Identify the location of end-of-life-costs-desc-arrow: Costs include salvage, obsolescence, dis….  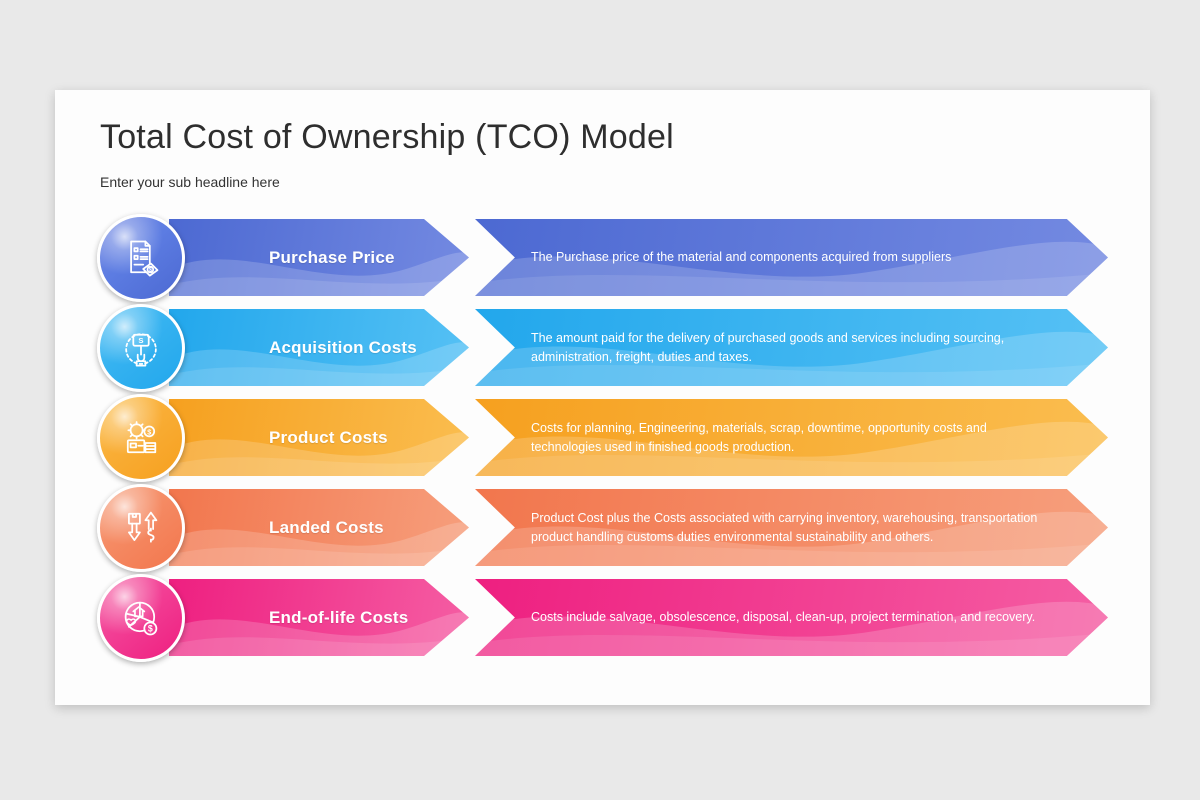
(791, 617).